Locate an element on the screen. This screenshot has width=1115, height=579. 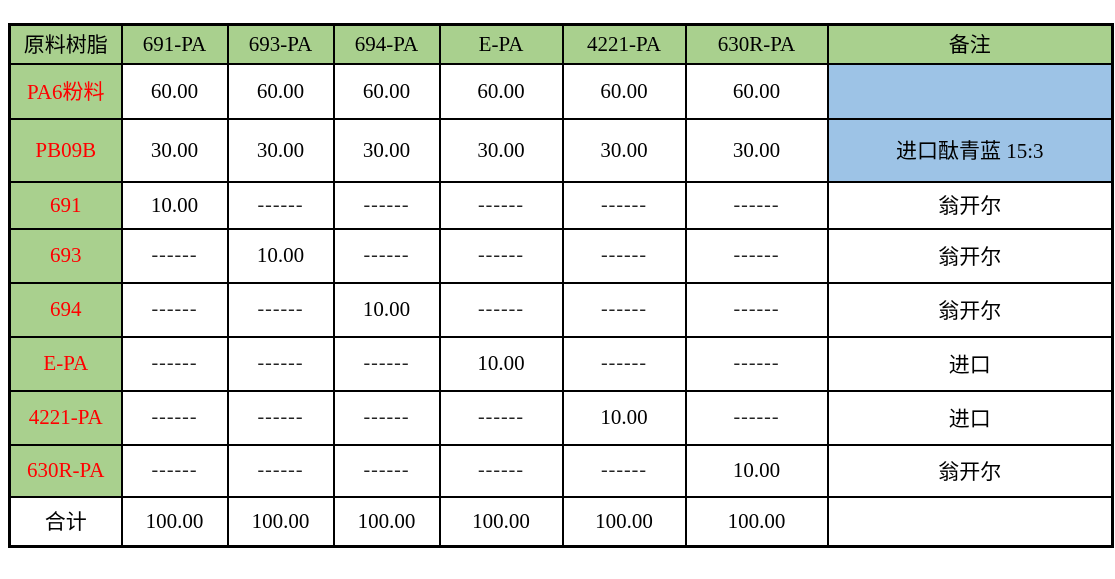
row-label-cell: 691 is located at coordinates (65, 205).